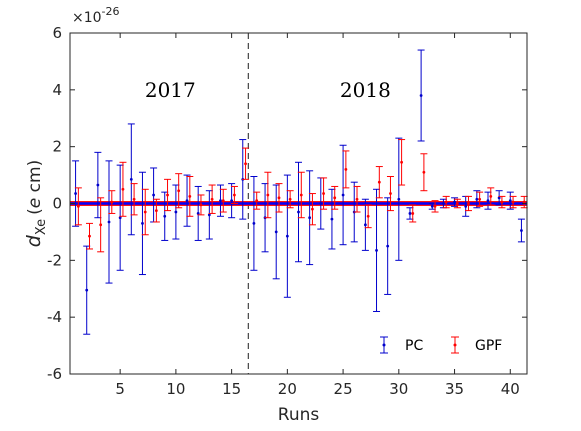 The height and width of the screenshot is (431, 581). Describe the element at coordinates (35, 203) in the screenshot. I see `y-axis-label-unit-italic: e` at that location.